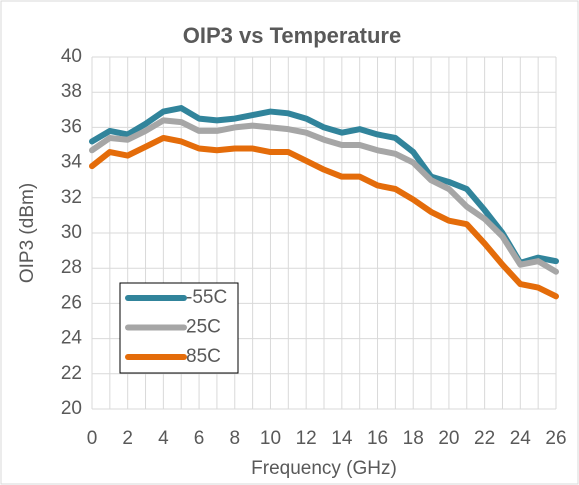 The height and width of the screenshot is (485, 579). What do you see at coordinates (163, 438) in the screenshot?
I see `x-tick-label: 4` at bounding box center [163, 438].